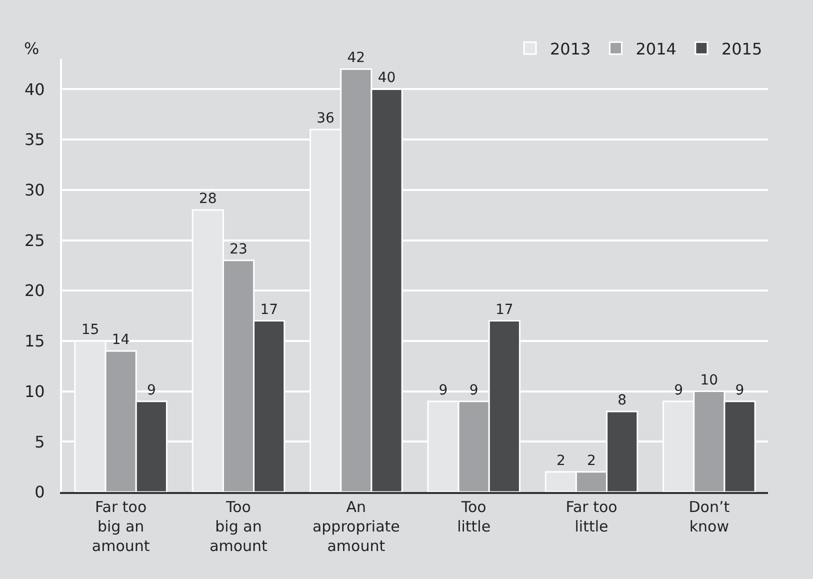 The width and height of the screenshot is (813, 579). Describe the element at coordinates (39, 492) in the screenshot. I see `y-tick-label: 0` at that location.